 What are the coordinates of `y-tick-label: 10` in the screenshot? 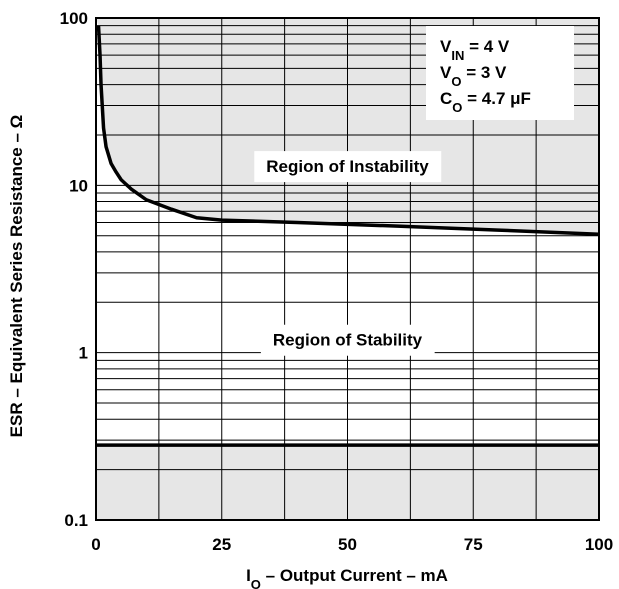 It's located at (78, 185).